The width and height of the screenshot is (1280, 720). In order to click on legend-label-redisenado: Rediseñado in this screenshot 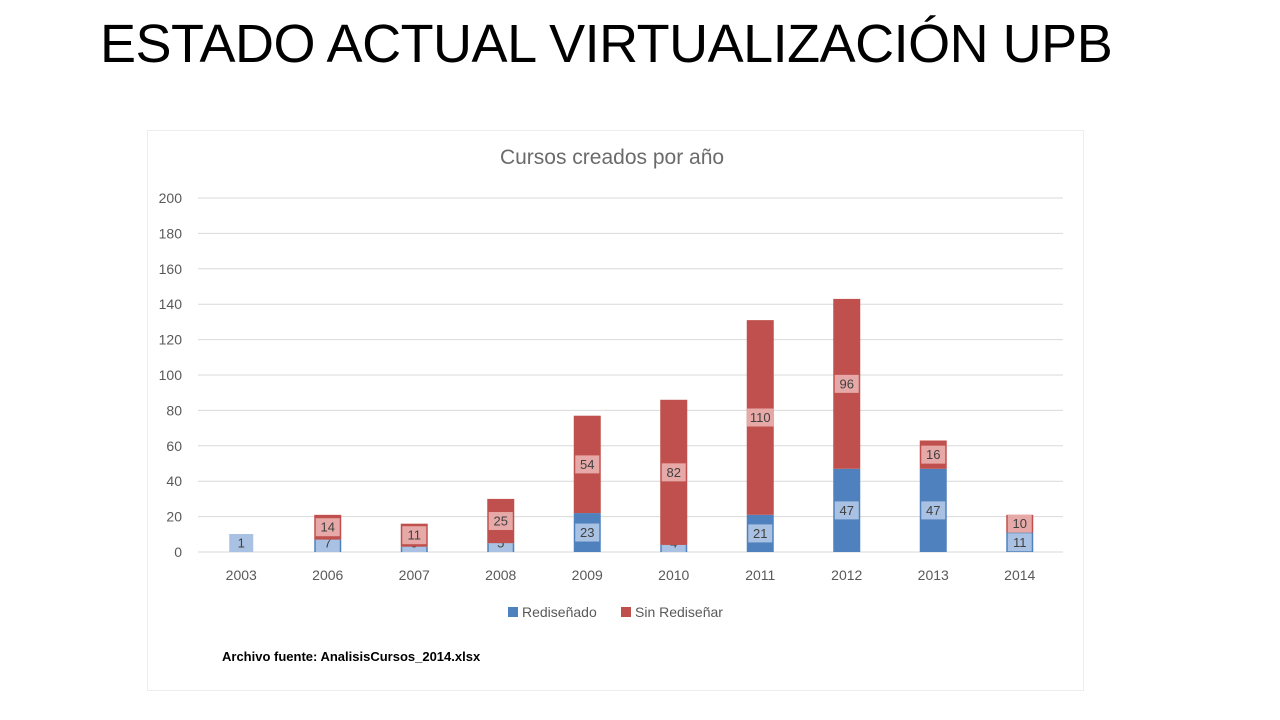, I will do `click(559, 612)`.